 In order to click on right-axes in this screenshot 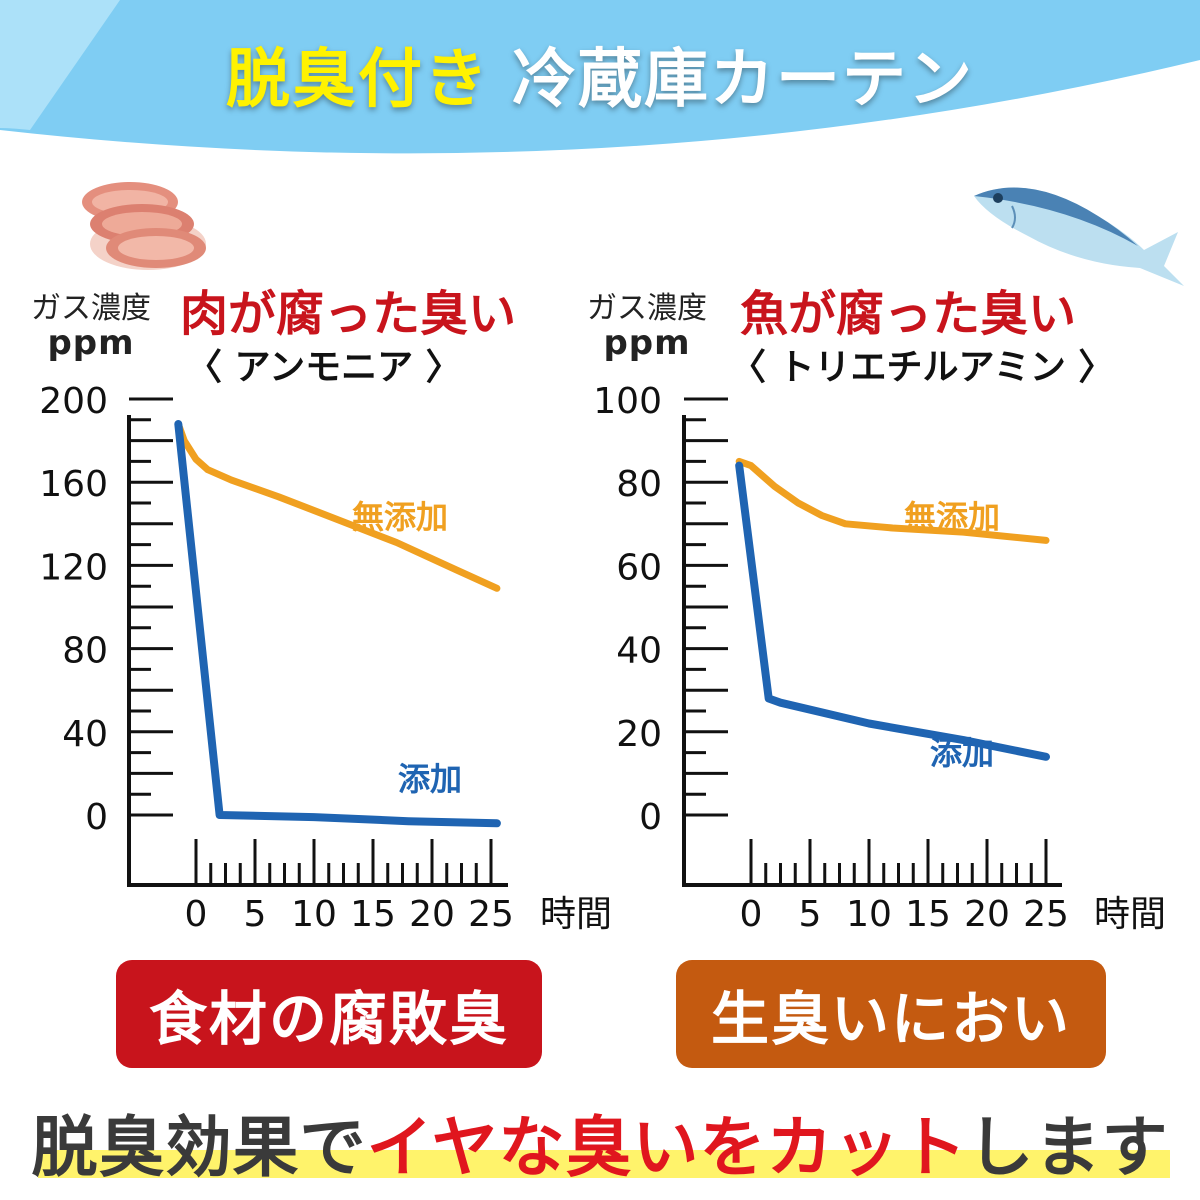, I will do `click(872, 651)`.